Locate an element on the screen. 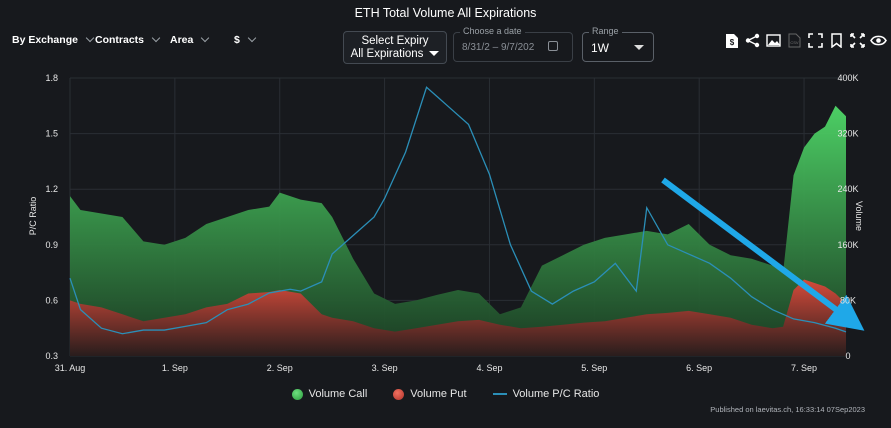  chart-legend: Volume Call Volume Put Volume P/C Ratio is located at coordinates (445, 394).